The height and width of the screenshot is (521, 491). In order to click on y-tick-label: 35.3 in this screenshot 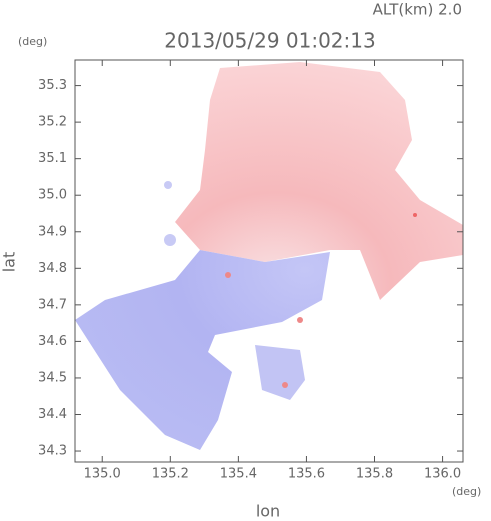, I will do `click(52, 85)`.